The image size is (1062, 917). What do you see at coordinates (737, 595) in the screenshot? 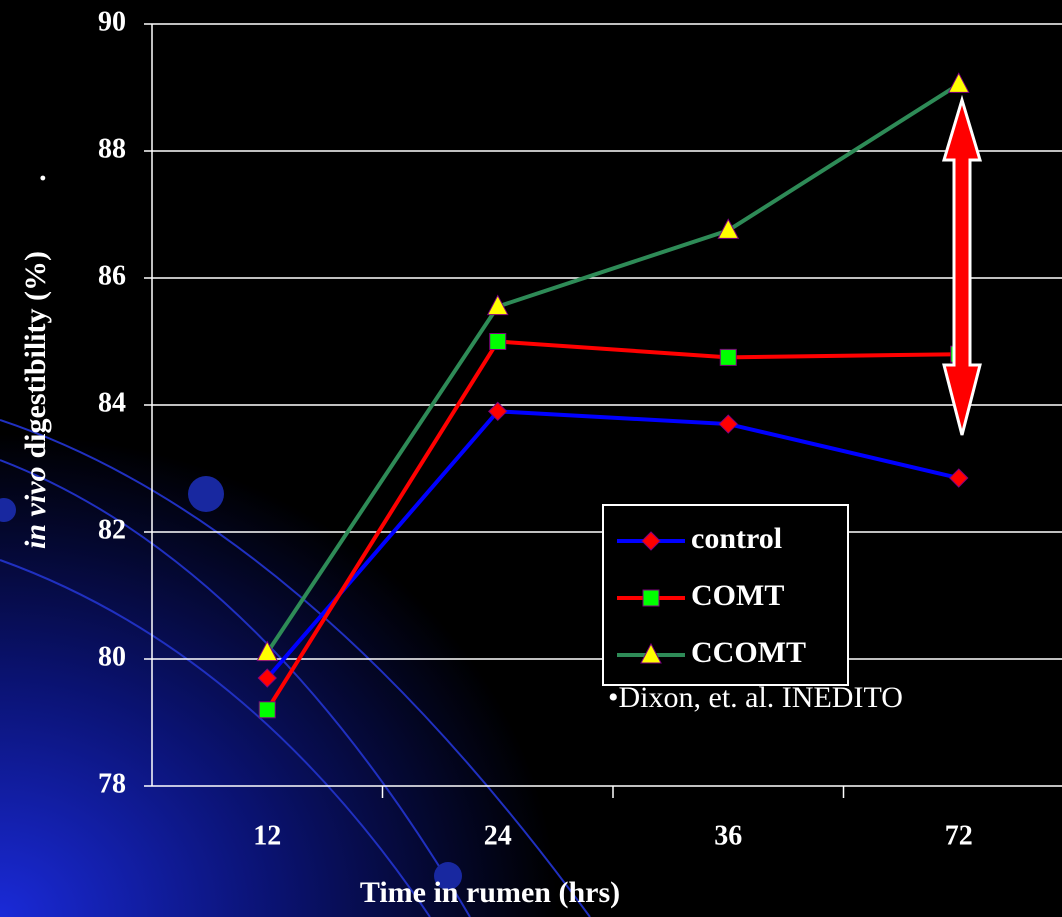
I see `legend-label: COMT` at bounding box center [737, 595].